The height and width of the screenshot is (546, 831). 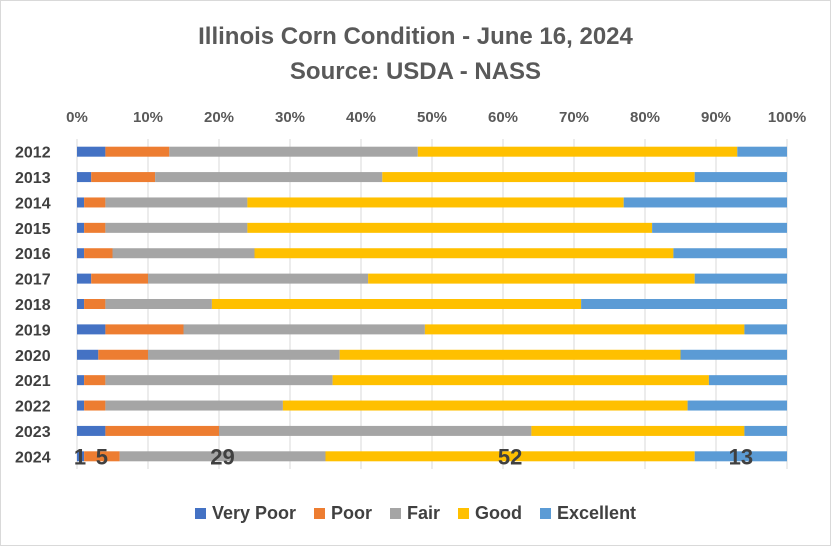 I want to click on legend-item: Fair, so click(x=415, y=513).